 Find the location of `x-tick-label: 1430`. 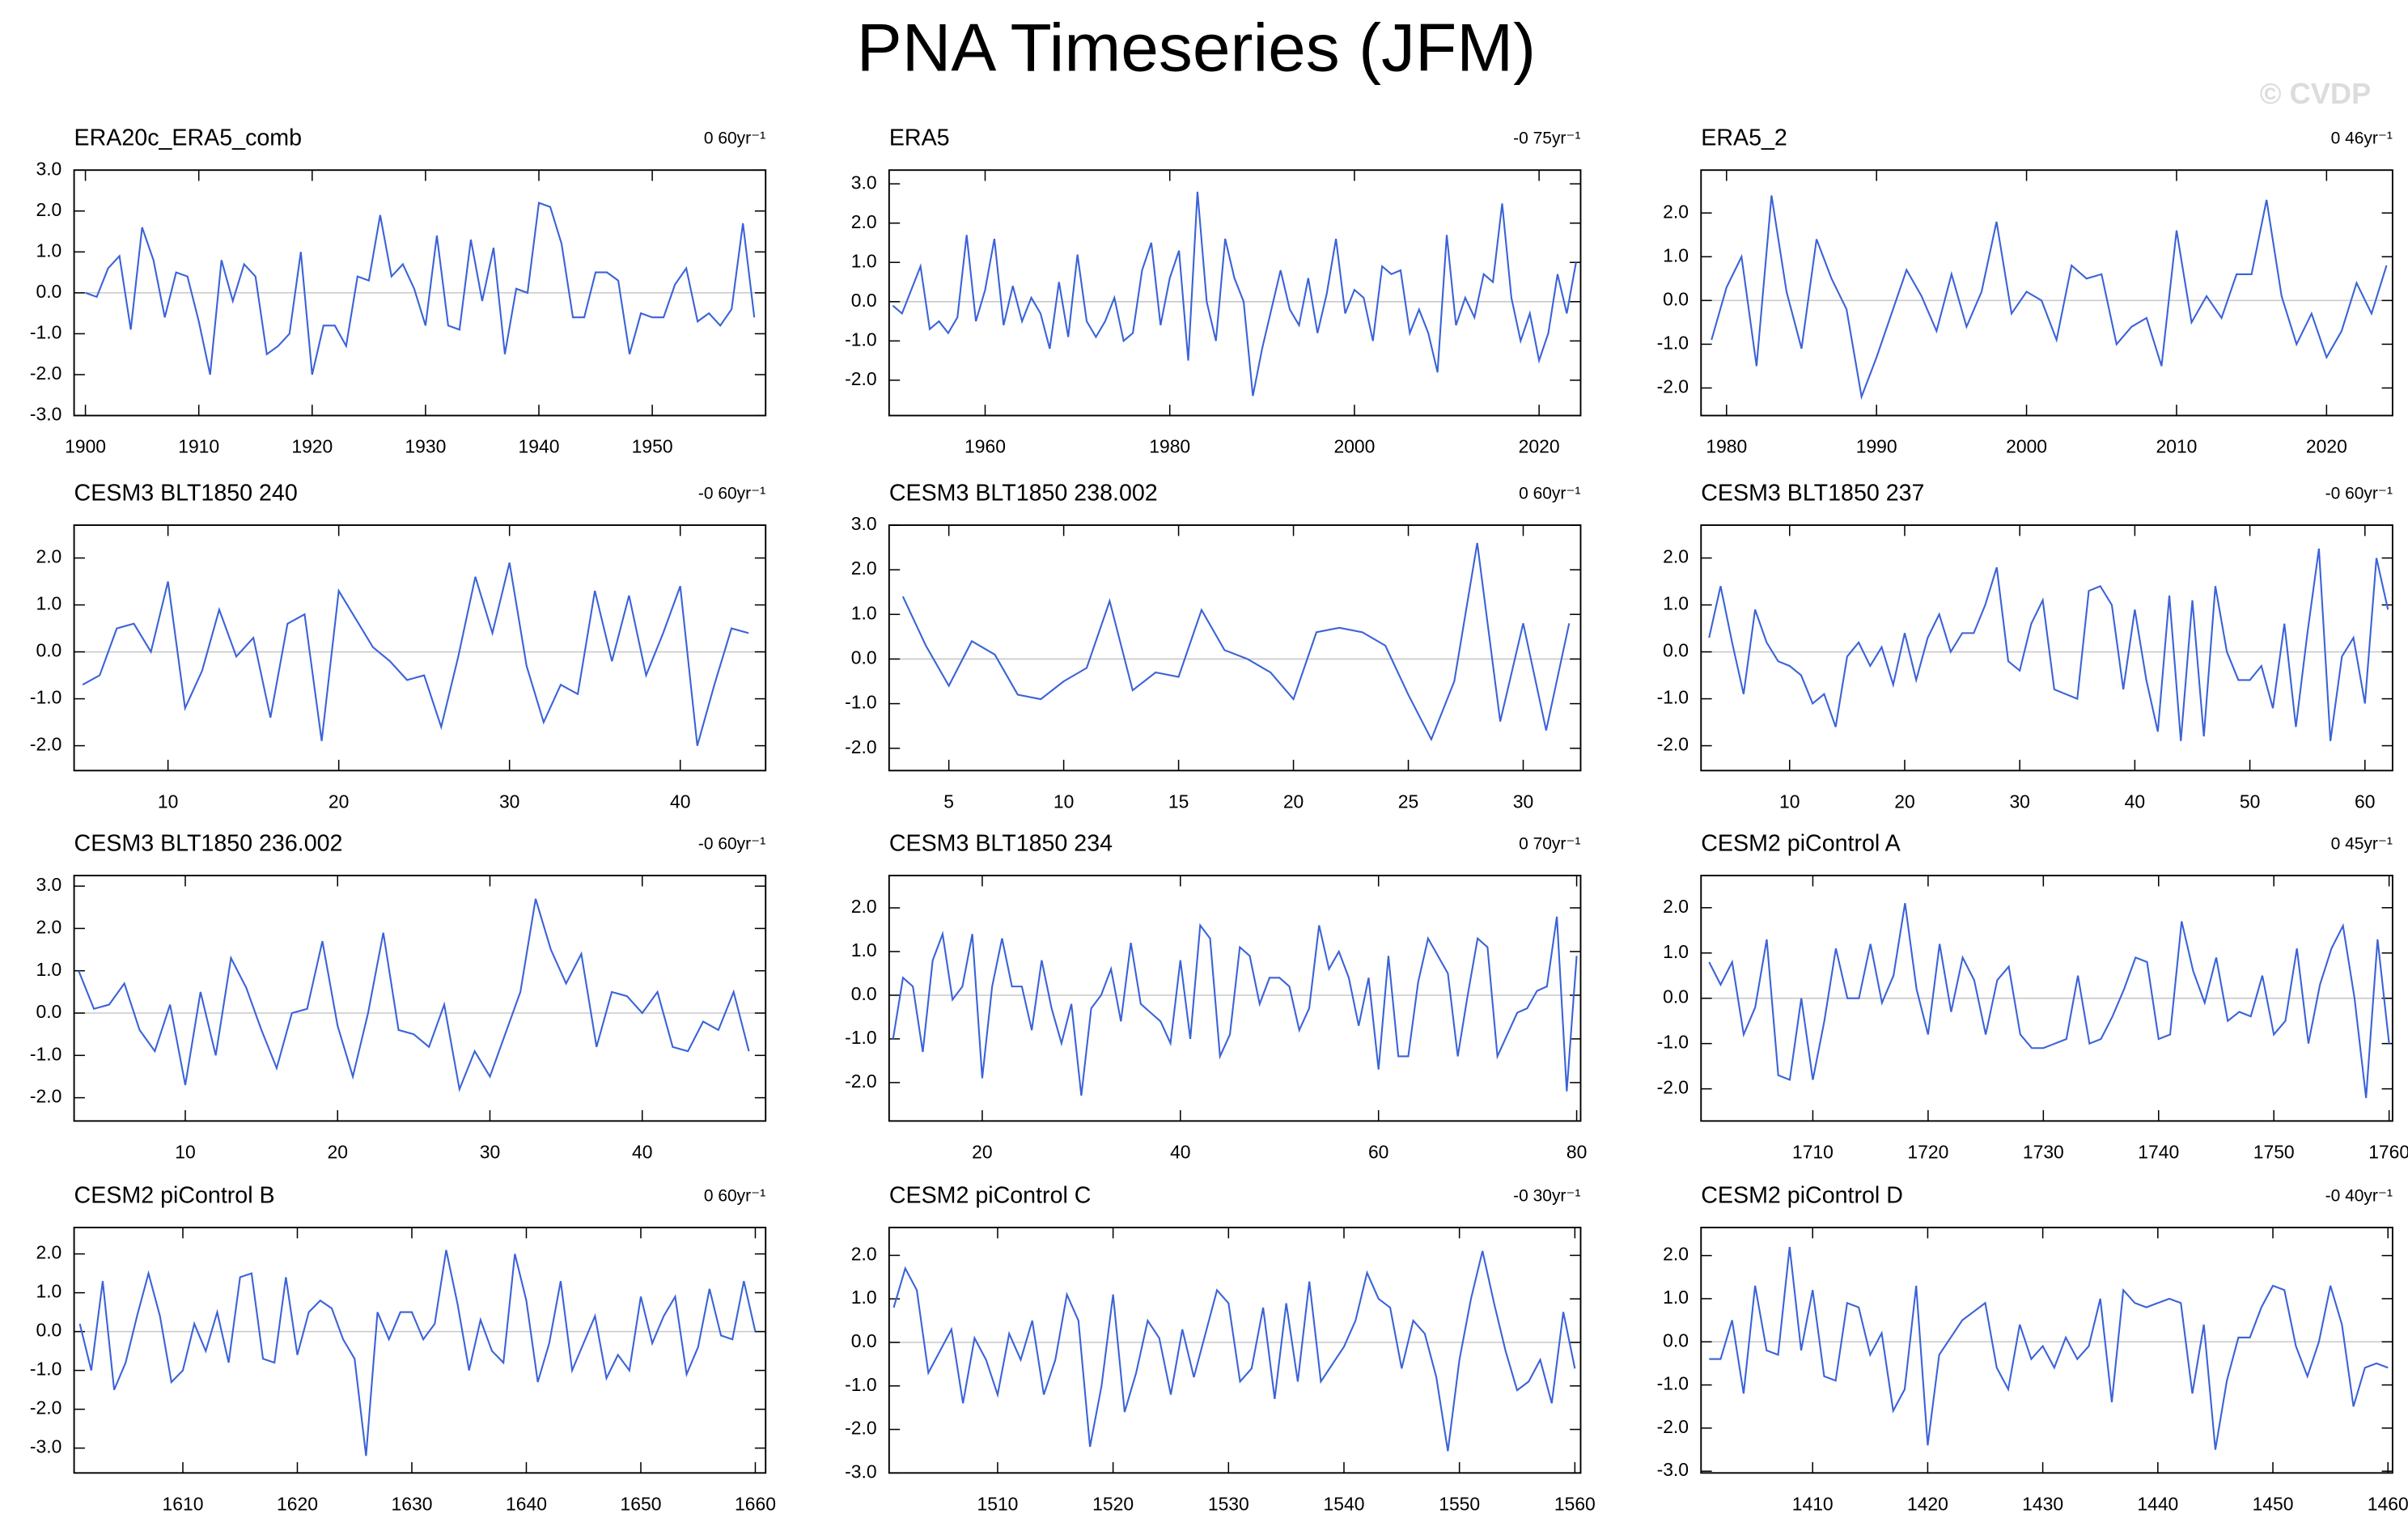

x-tick-label: 1430 is located at coordinates (2043, 1503).